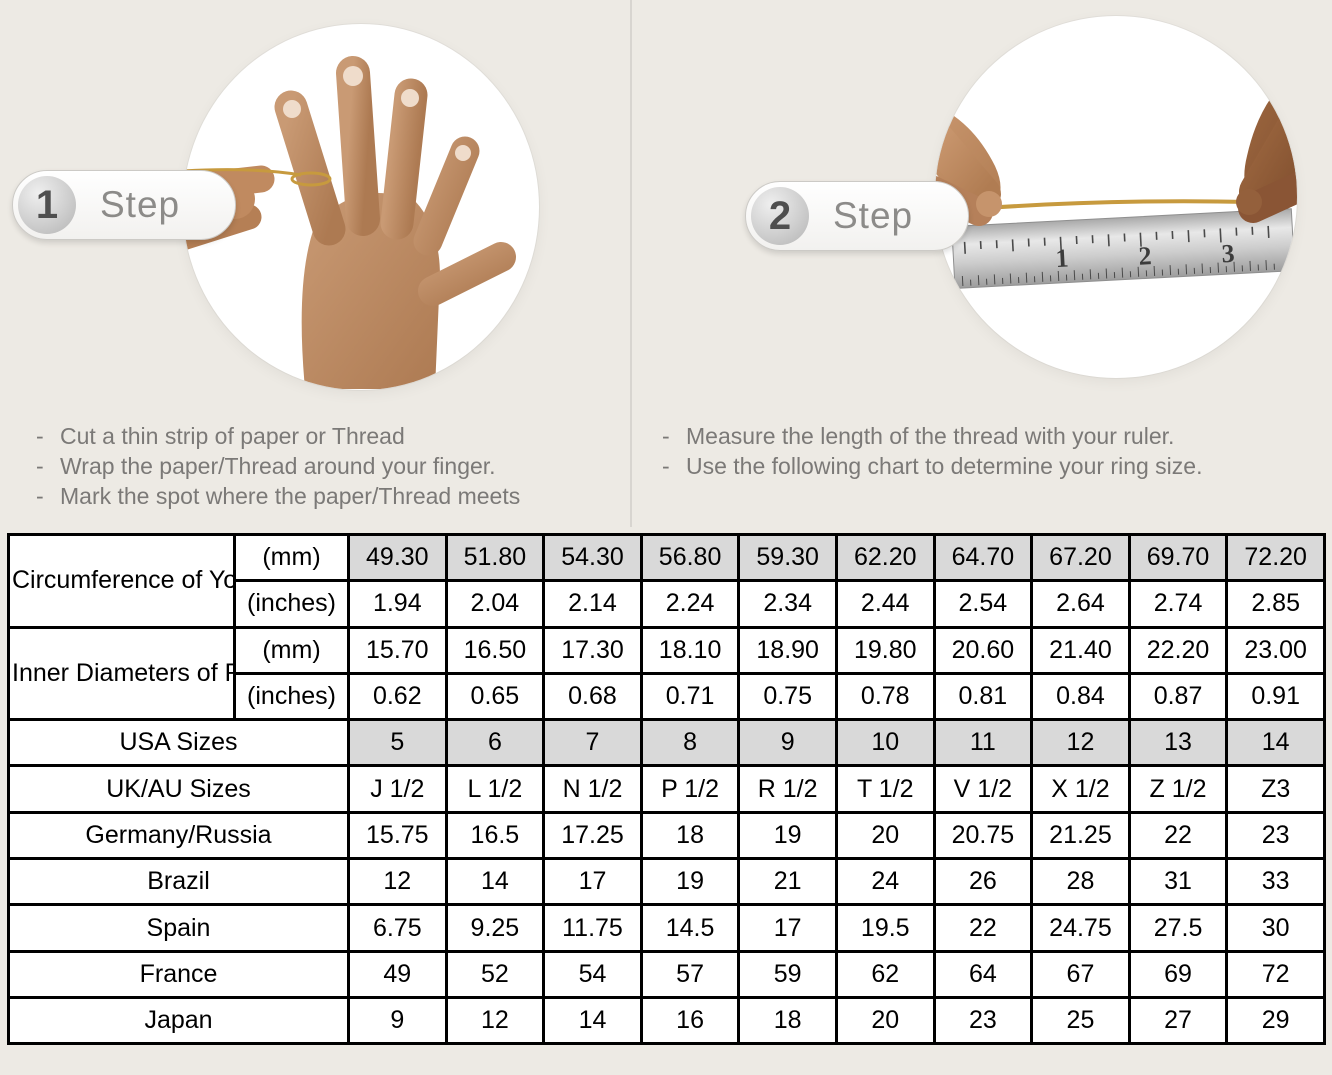 The image size is (1332, 1075). I want to click on size-value-cell: 1.94, so click(397, 604).